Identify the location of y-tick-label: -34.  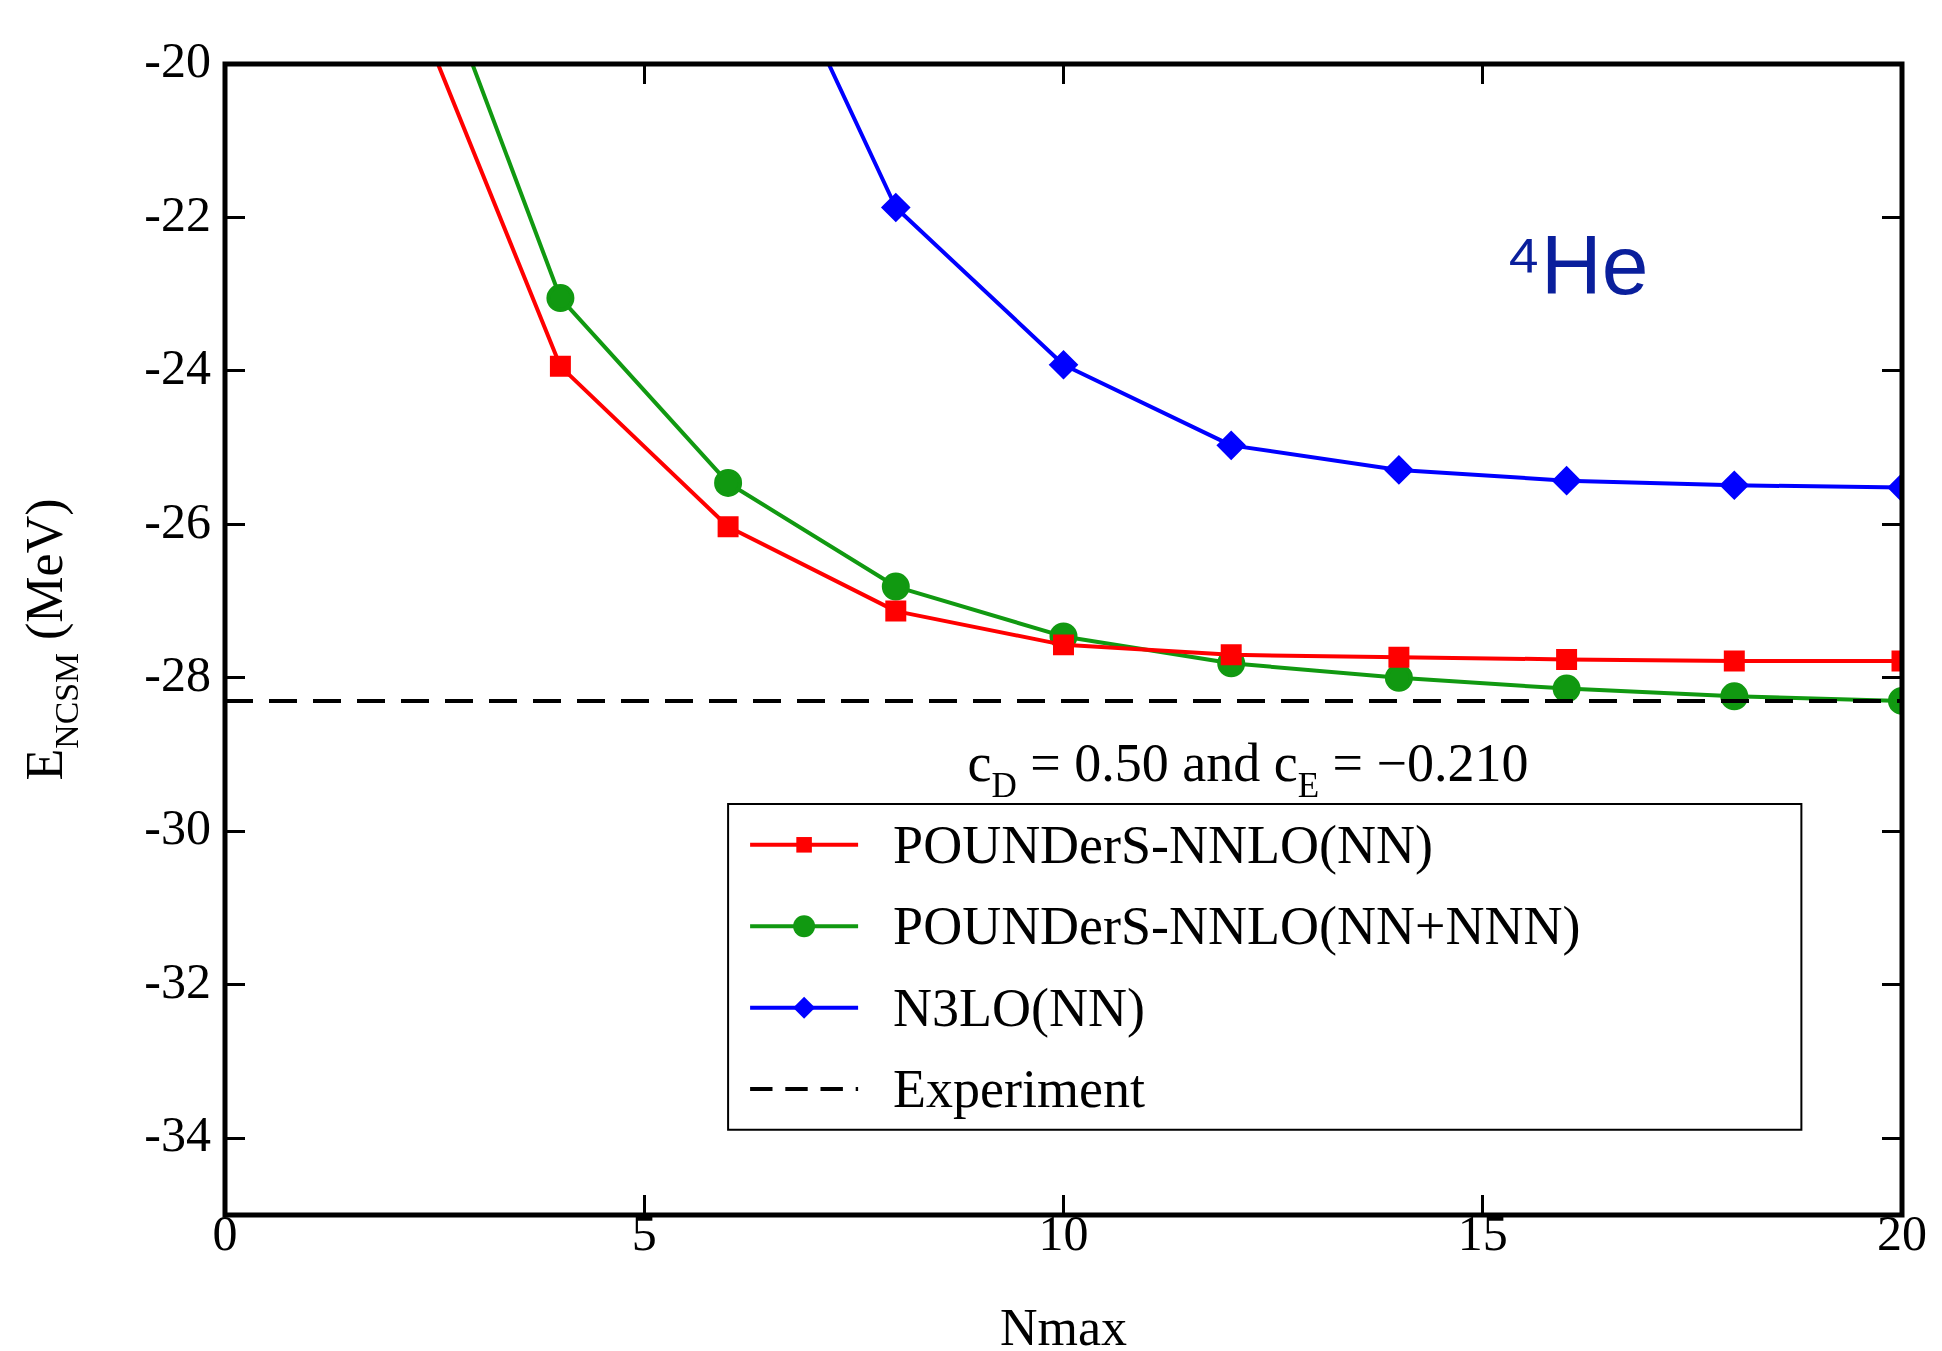
(177, 1134).